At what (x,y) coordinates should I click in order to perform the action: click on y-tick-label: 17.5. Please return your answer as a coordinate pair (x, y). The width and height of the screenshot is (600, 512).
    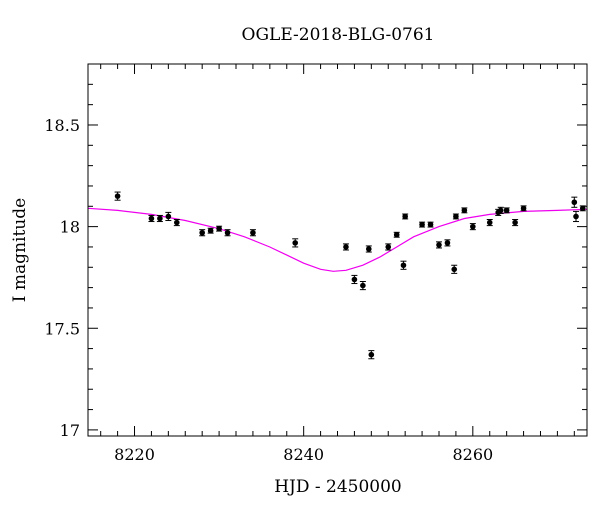
    Looking at the image, I should click on (62, 328).